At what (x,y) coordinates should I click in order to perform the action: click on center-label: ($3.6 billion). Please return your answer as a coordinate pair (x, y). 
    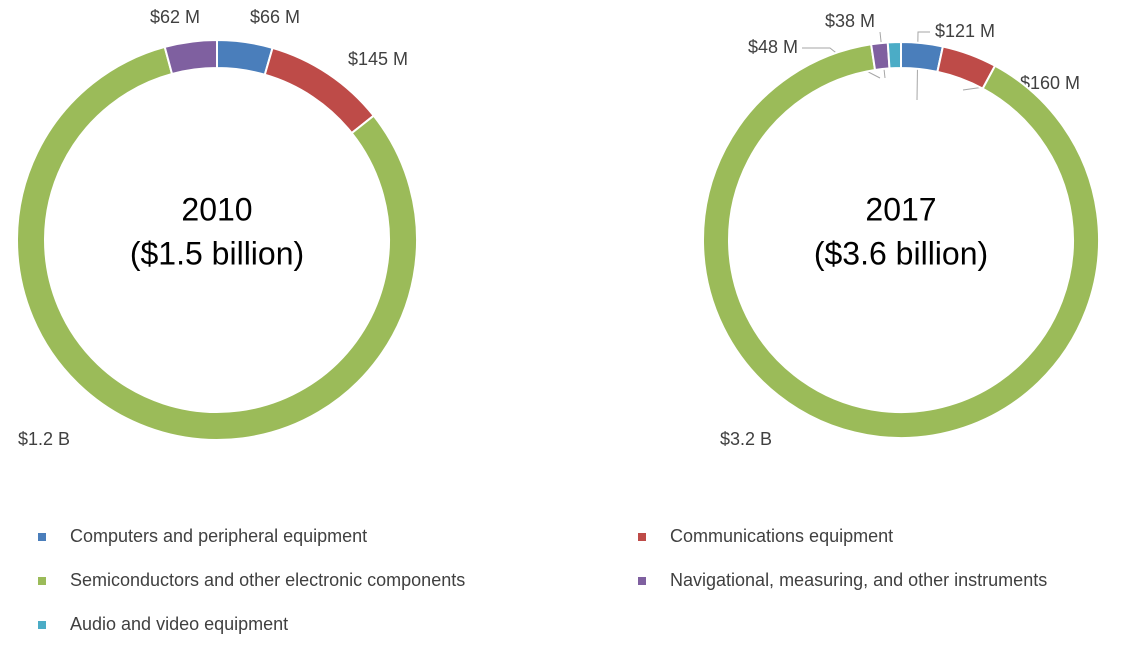
    Looking at the image, I should click on (901, 253).